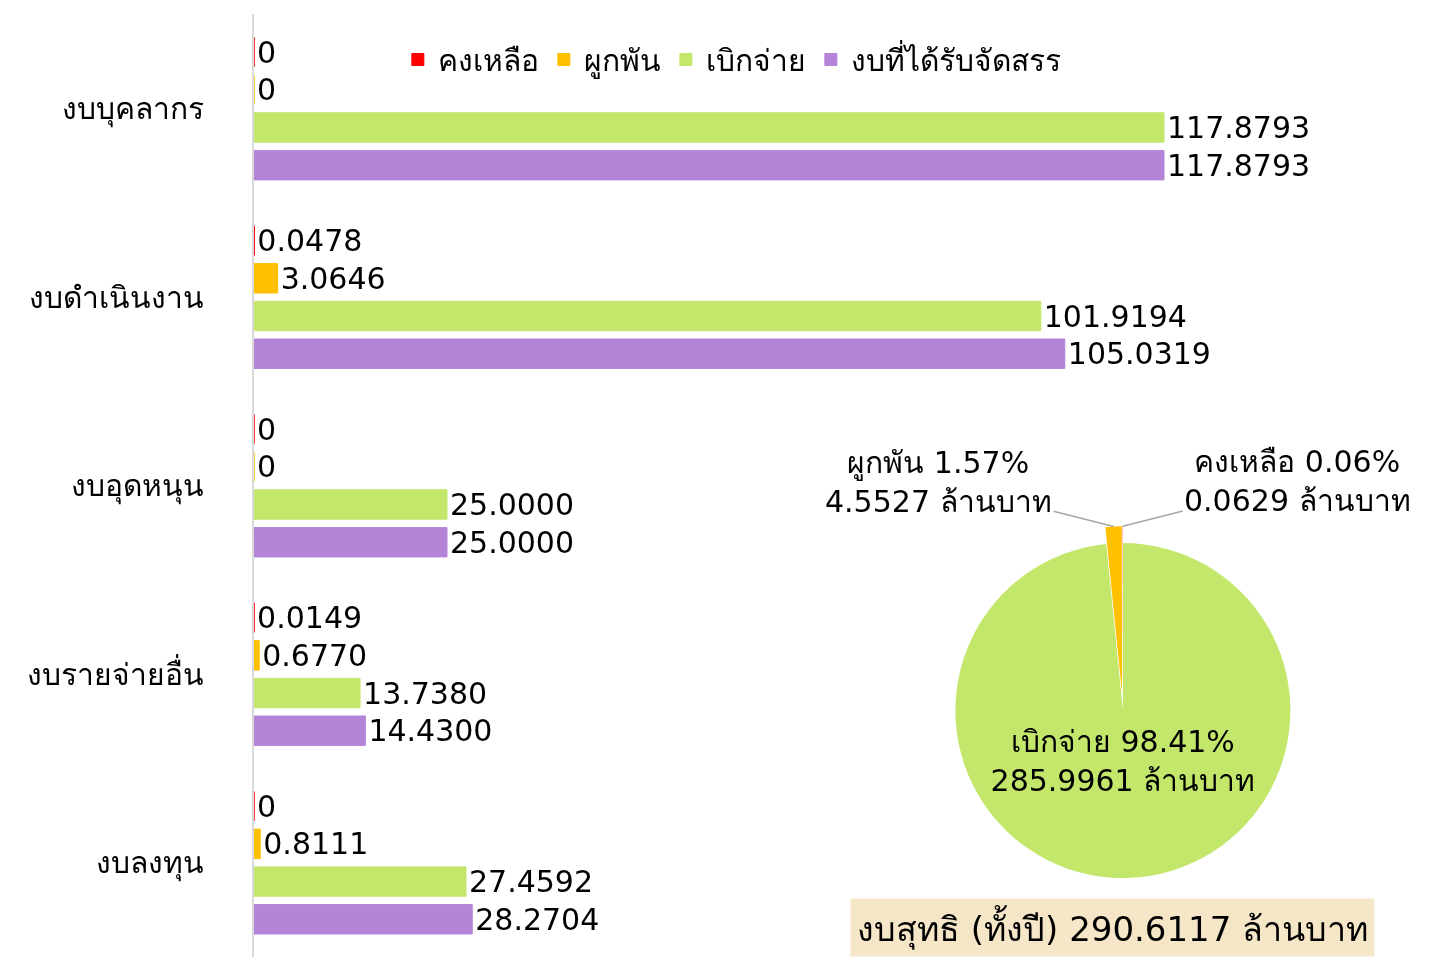 The width and height of the screenshot is (1435, 957). I want to click on legend-label: งบที่ได้รับจัดสรร, so click(955, 59).